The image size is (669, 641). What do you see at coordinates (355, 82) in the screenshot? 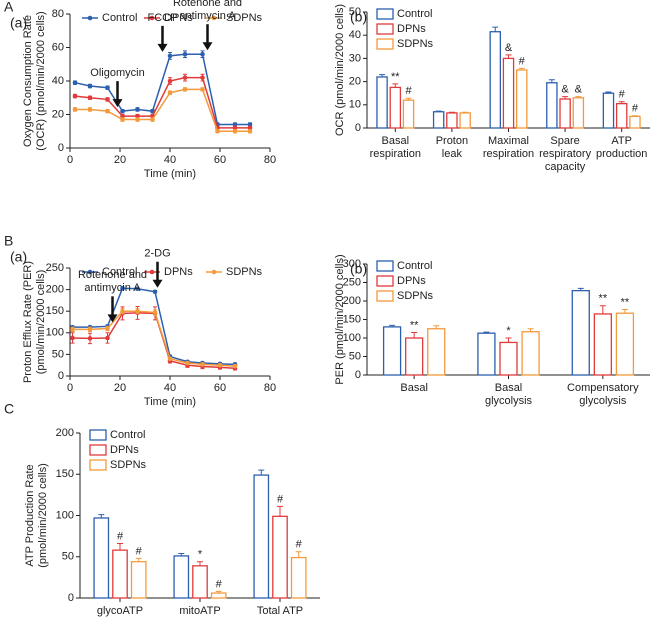
I see `y-tick-label: 20` at bounding box center [355, 82].